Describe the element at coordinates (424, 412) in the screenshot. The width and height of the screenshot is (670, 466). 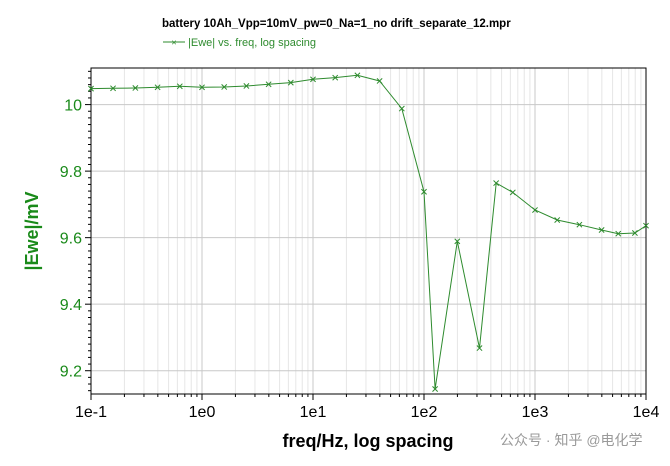
I see `x-tick-label: 1e2` at that location.